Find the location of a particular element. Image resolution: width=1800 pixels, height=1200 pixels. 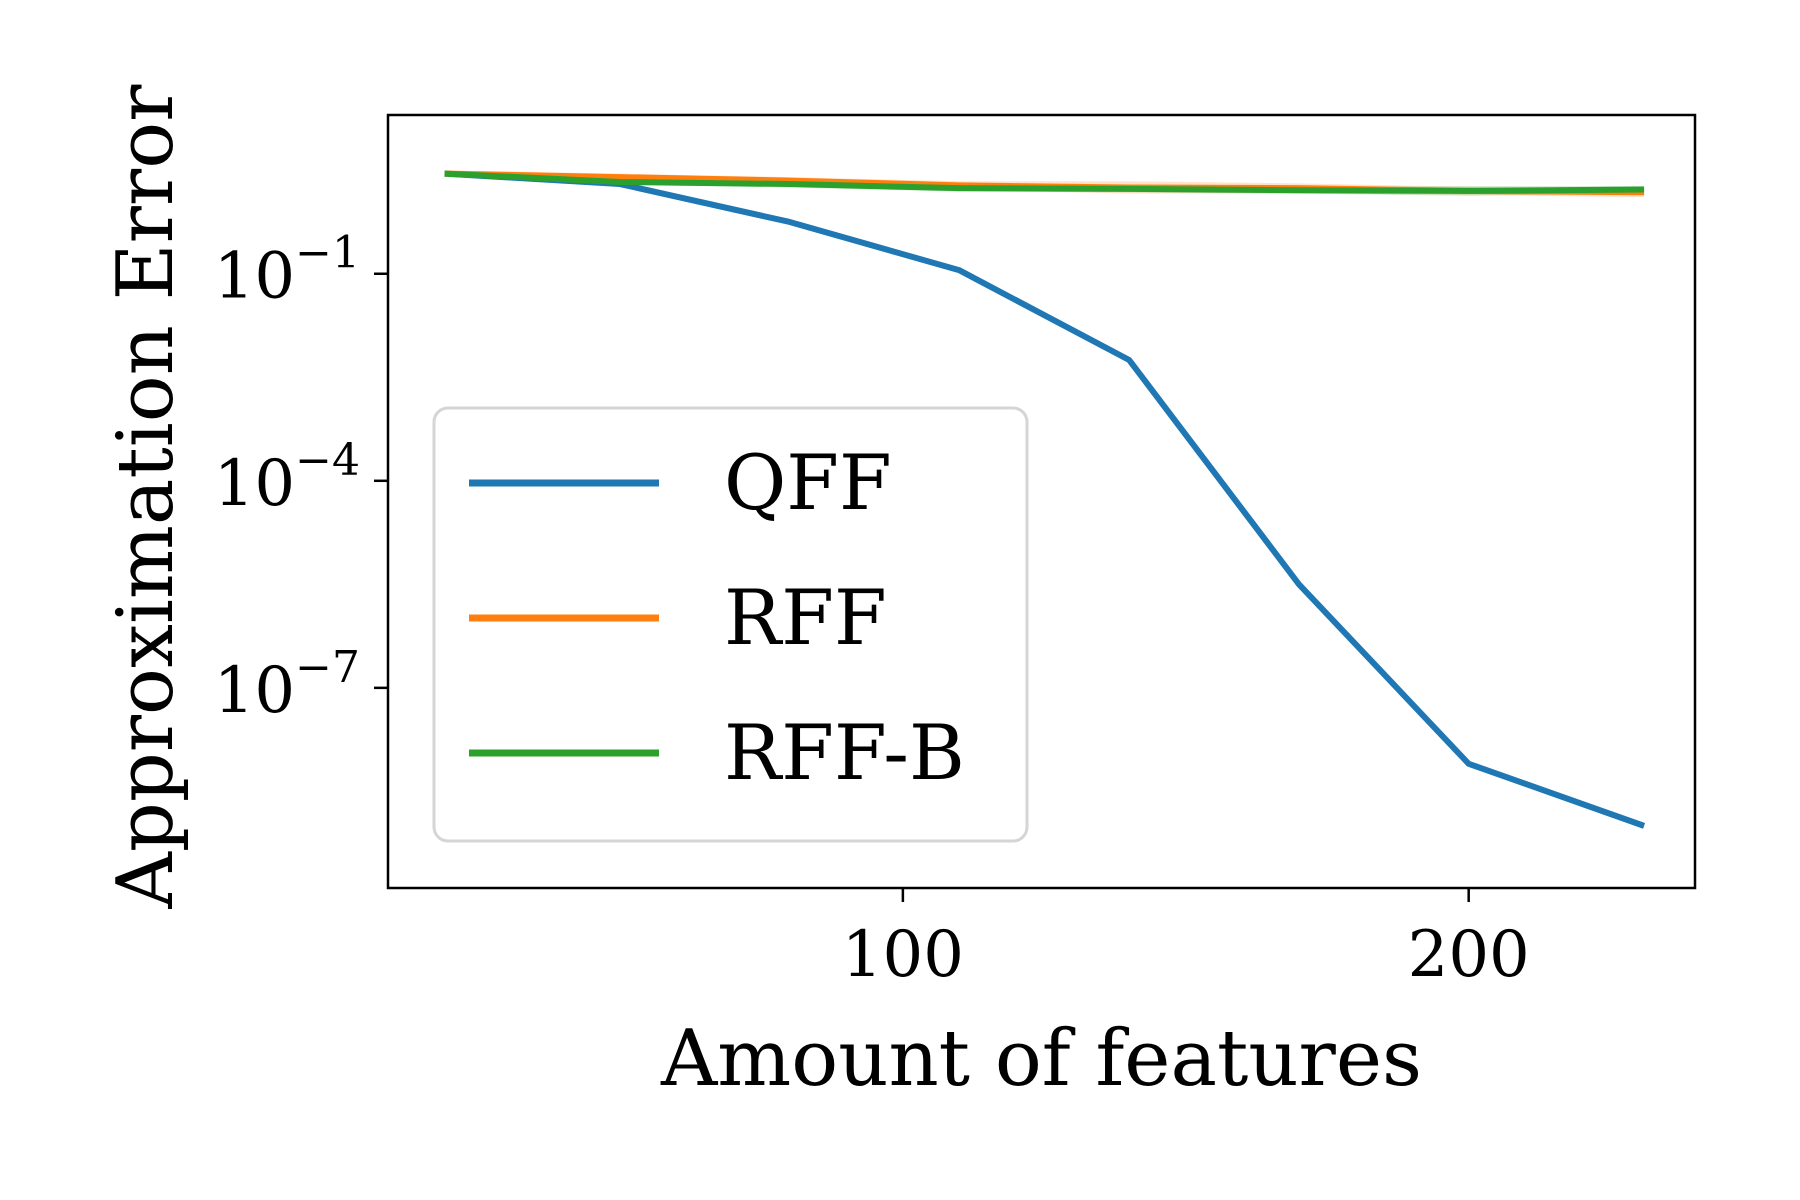

legend: QFF RFF RFF-B is located at coordinates (730, 624).